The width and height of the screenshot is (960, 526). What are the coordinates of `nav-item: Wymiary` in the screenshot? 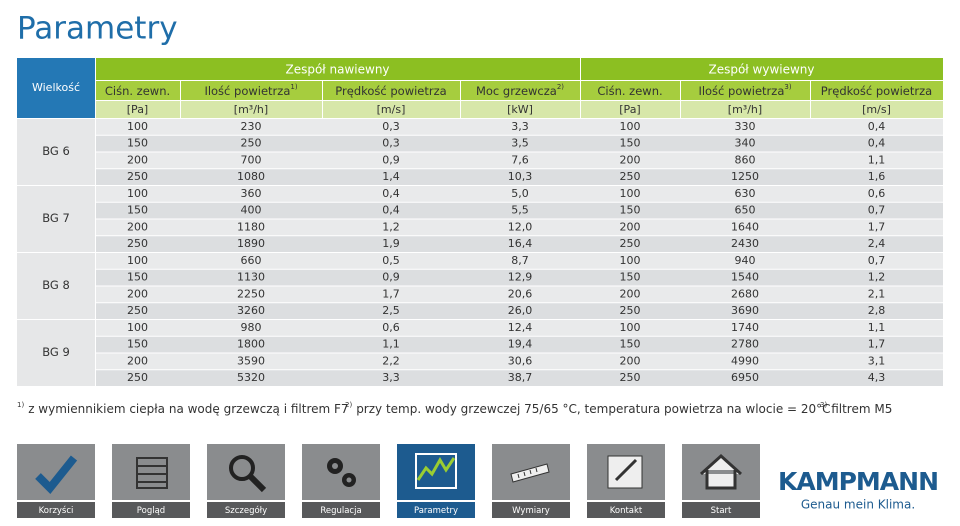 It's located at (531, 481).